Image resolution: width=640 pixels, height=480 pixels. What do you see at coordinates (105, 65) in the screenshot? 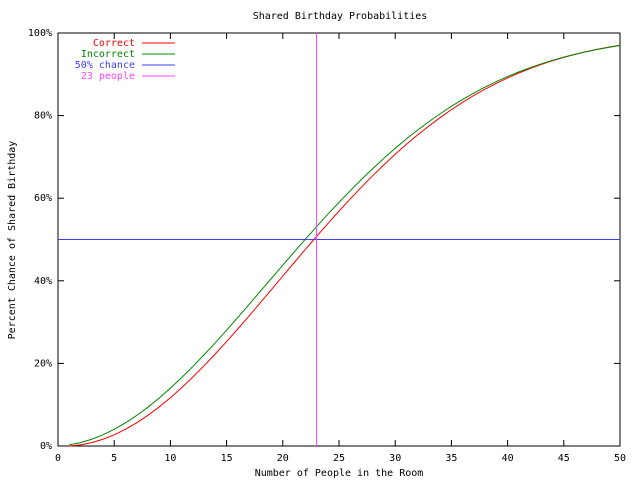
I see `legend-label: 50% chance` at bounding box center [105, 65].